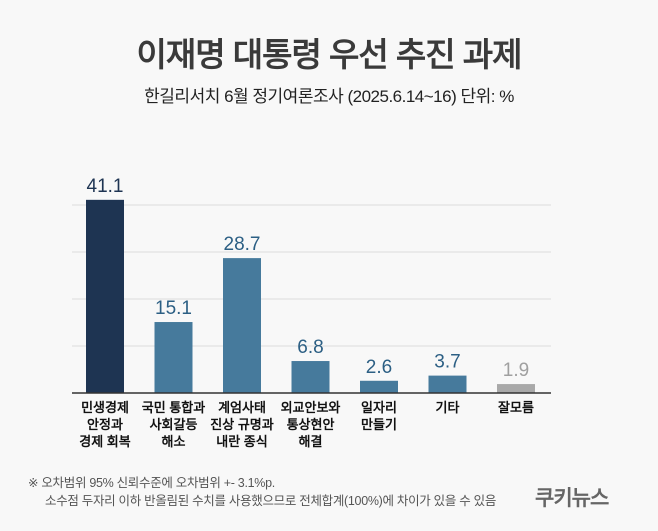 Image resolution: width=658 pixels, height=531 pixels. What do you see at coordinates (516, 370) in the screenshot?
I see `data-label: 1.9` at bounding box center [516, 370].